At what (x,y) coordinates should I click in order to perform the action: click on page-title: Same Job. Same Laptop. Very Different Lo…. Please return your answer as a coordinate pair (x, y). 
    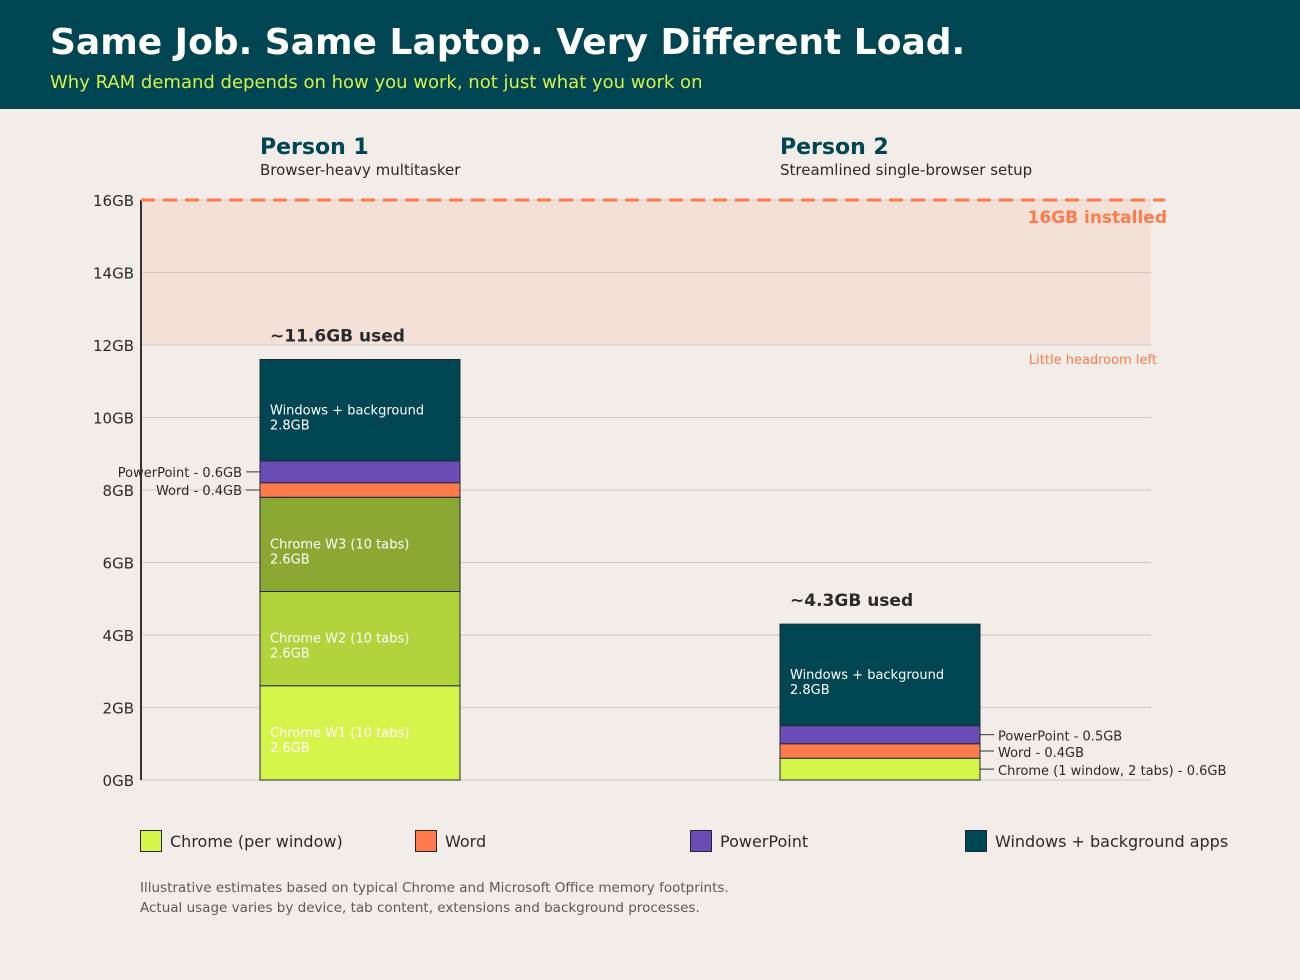
    Looking at the image, I should click on (508, 42).